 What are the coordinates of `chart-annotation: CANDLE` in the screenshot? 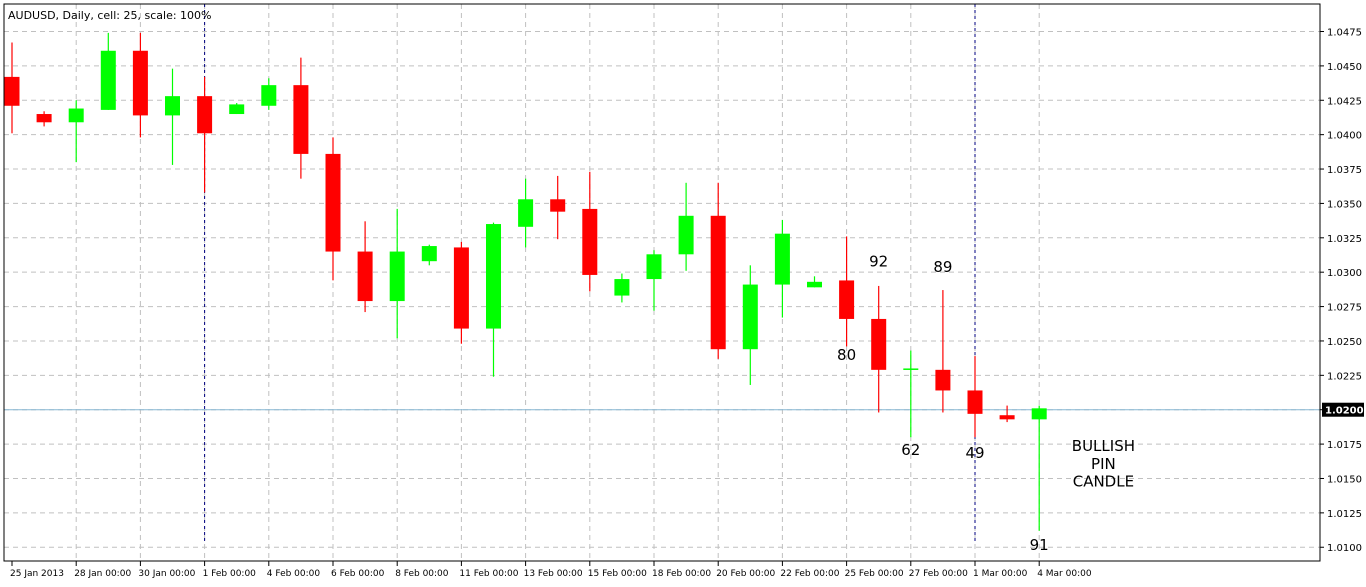 It's located at (1103, 482).